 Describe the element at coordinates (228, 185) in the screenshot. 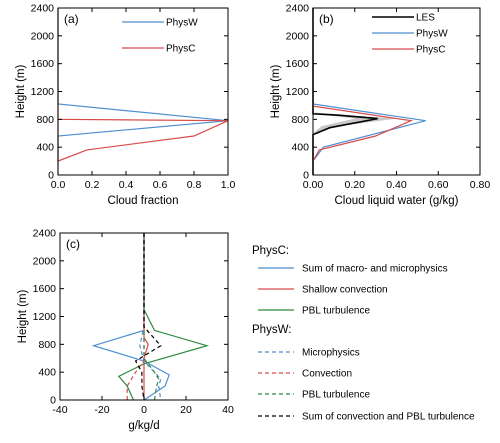

I see `x-tick-label: 1.0` at that location.